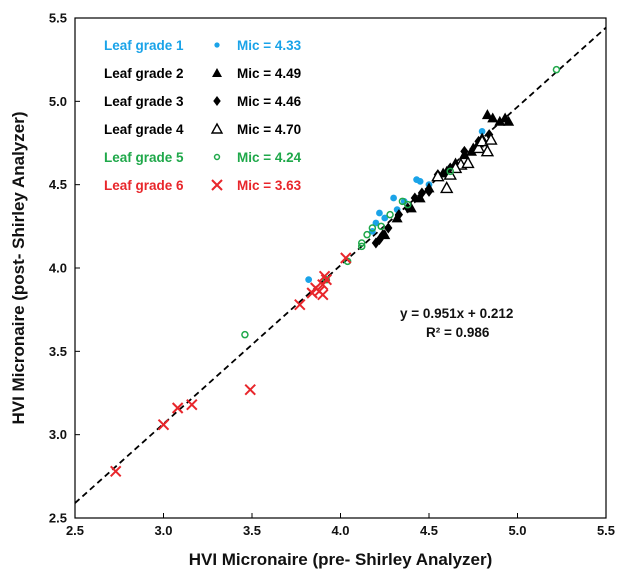 This screenshot has height=571, width=618. Describe the element at coordinates (202, 73) in the screenshot. I see `legend-item-leaf-grade-2: Leaf grade 2 Mic = 4.49` at that location.